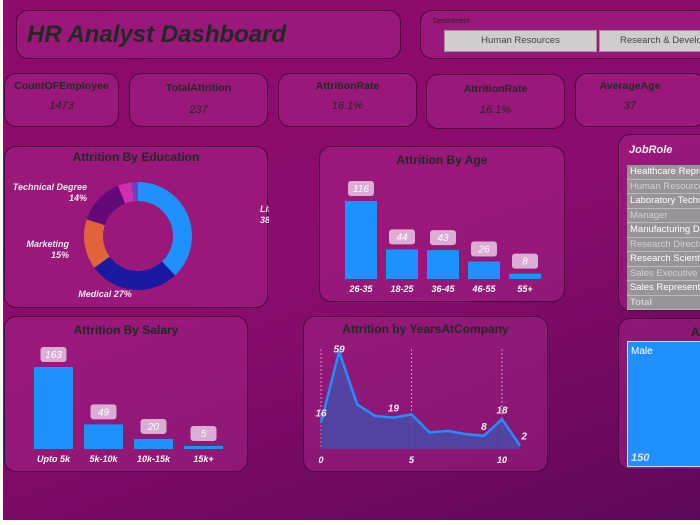  What do you see at coordinates (198, 100) in the screenshot?
I see `kpi-total-attrition: TotalAttrition 237` at bounding box center [198, 100].